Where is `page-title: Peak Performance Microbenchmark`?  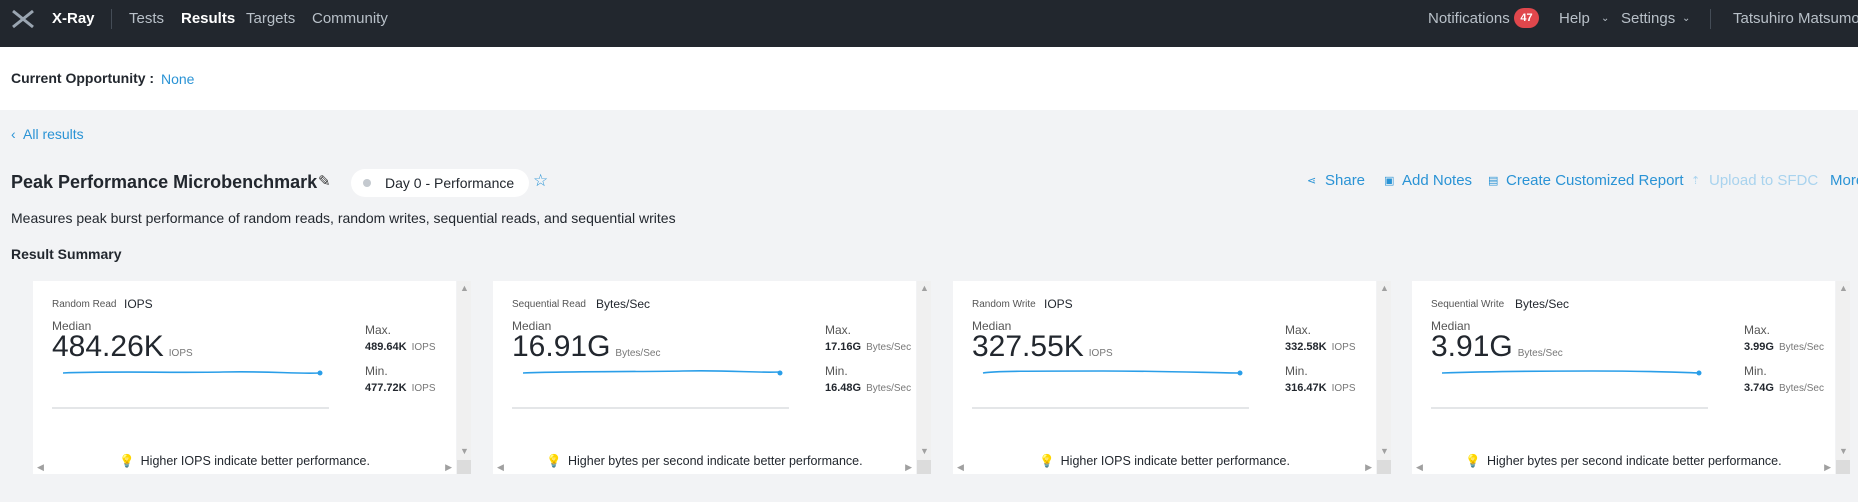 page-title: Peak Performance Microbenchmark is located at coordinates (164, 182).